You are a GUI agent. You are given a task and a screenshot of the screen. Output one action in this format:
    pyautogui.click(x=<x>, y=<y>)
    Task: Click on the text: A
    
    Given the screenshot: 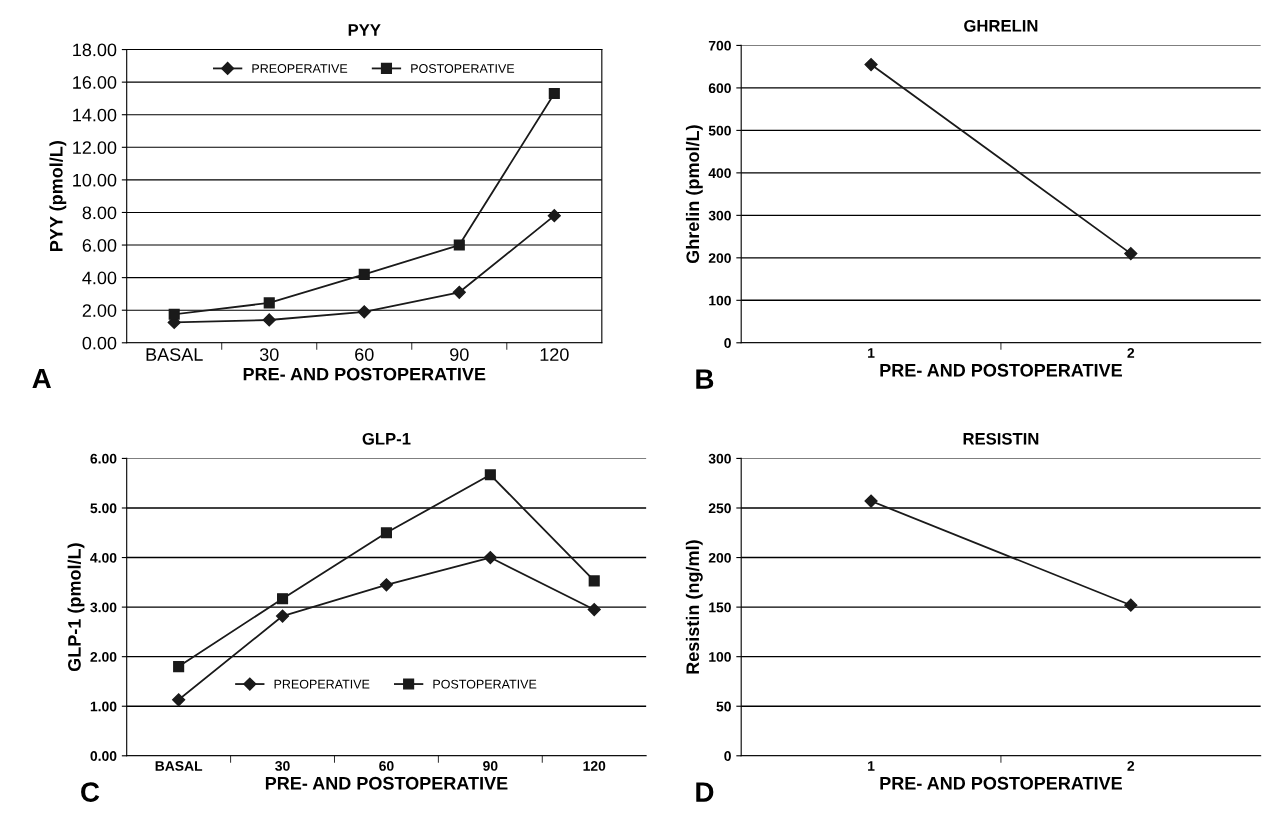 What is the action you would take?
    pyautogui.click(x=41, y=378)
    